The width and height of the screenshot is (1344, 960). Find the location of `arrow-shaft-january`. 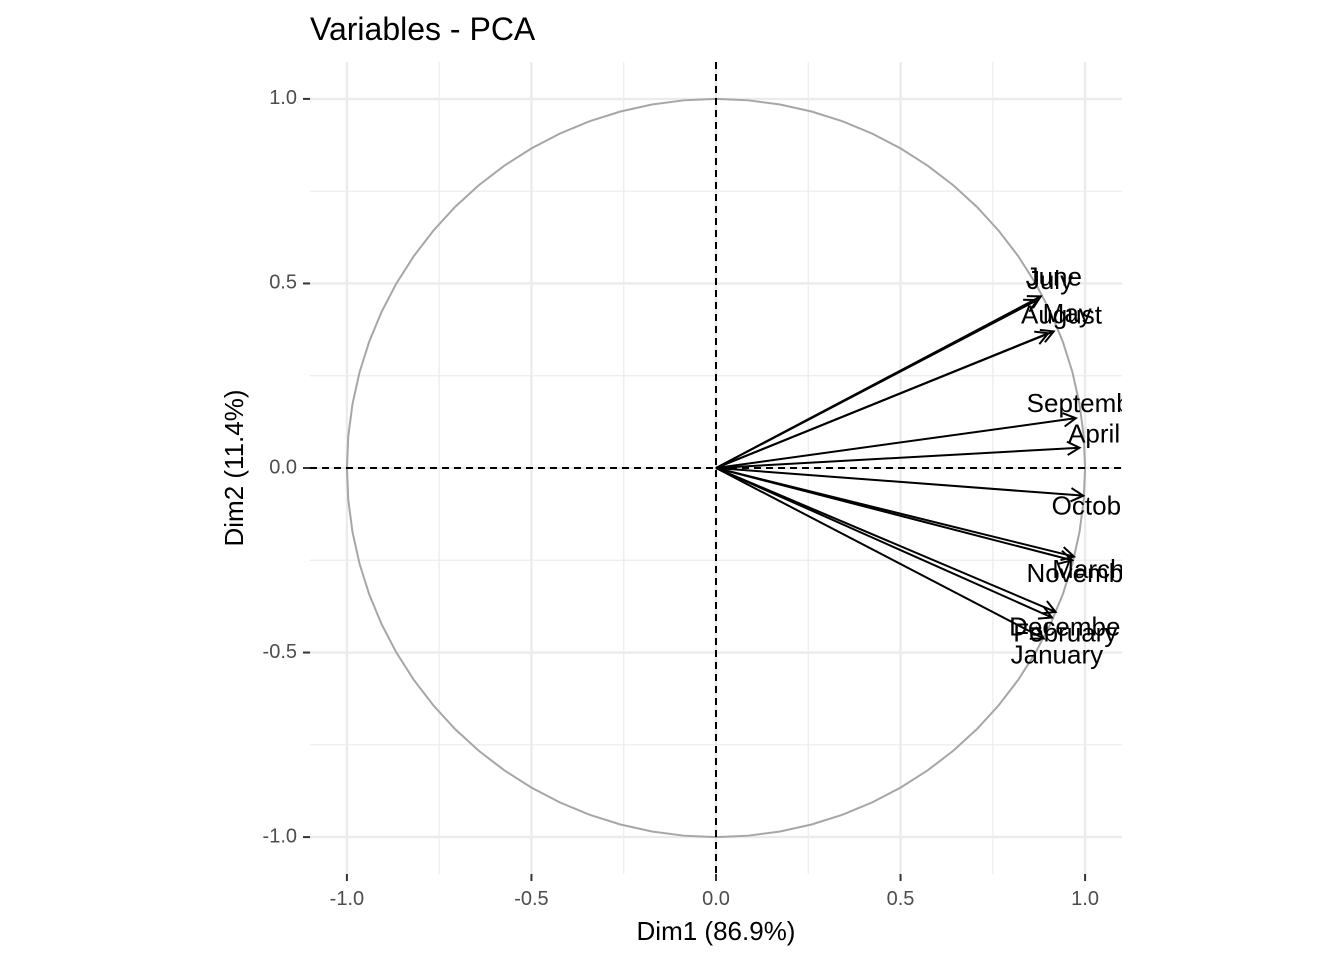

arrow-shaft-january is located at coordinates (880, 553).